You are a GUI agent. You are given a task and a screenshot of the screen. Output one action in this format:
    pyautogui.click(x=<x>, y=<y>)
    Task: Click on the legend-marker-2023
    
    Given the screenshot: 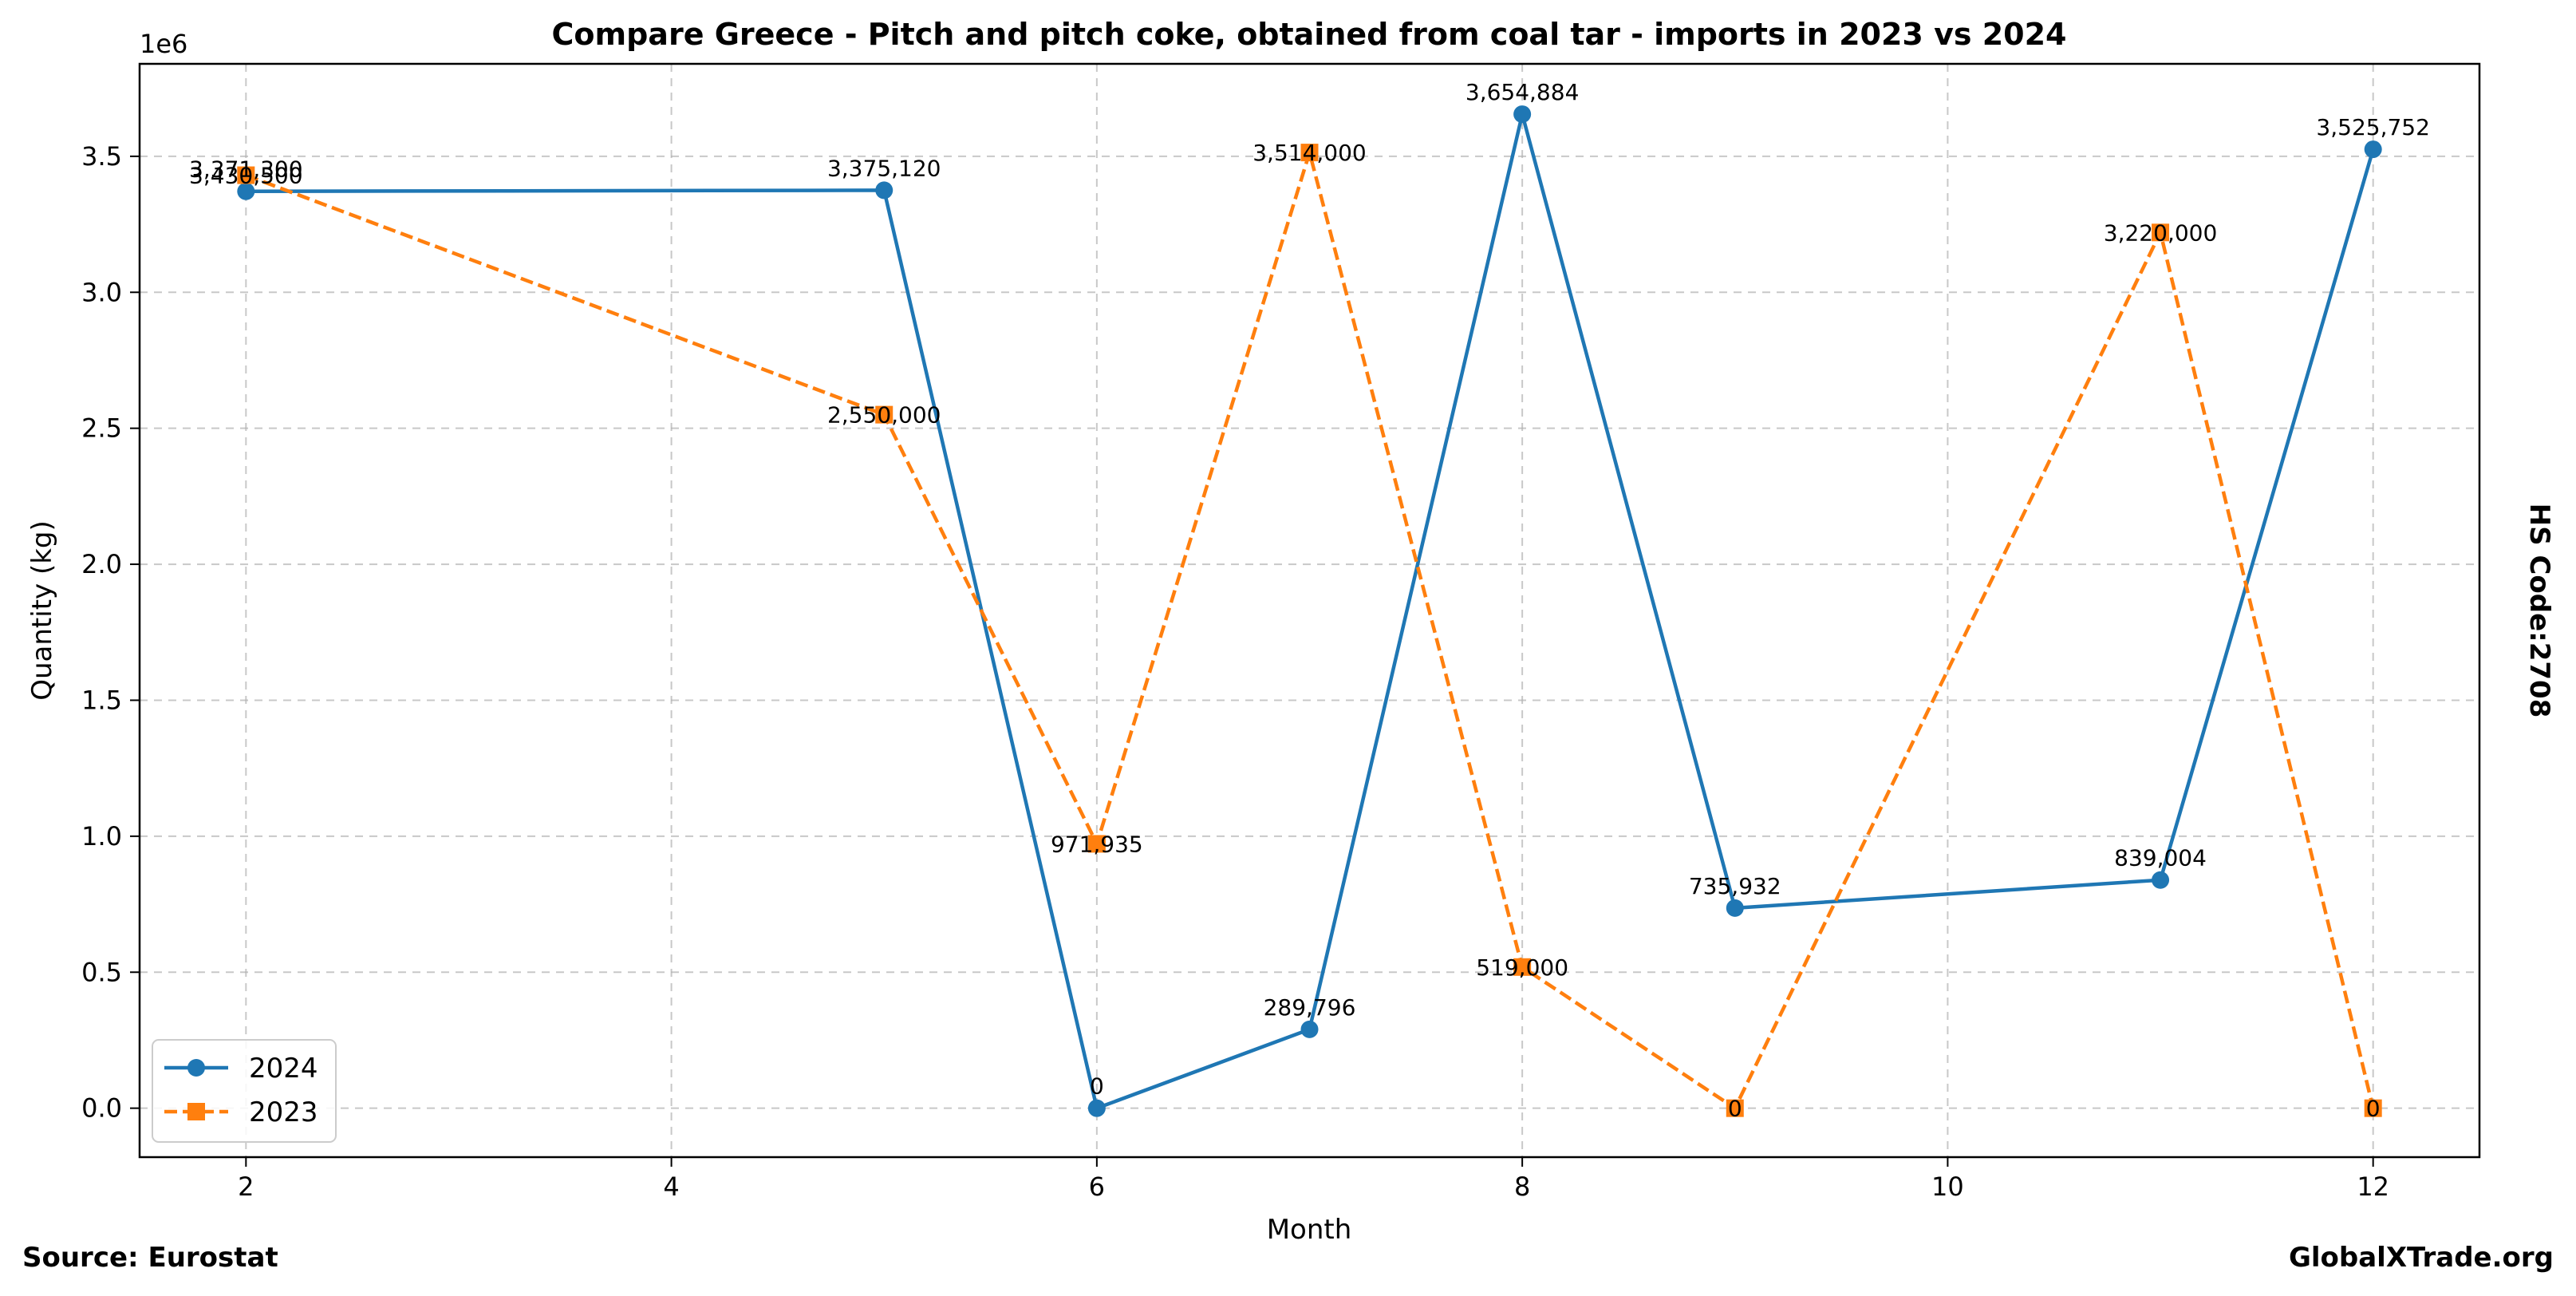 What is the action you would take?
    pyautogui.click(x=196, y=1112)
    